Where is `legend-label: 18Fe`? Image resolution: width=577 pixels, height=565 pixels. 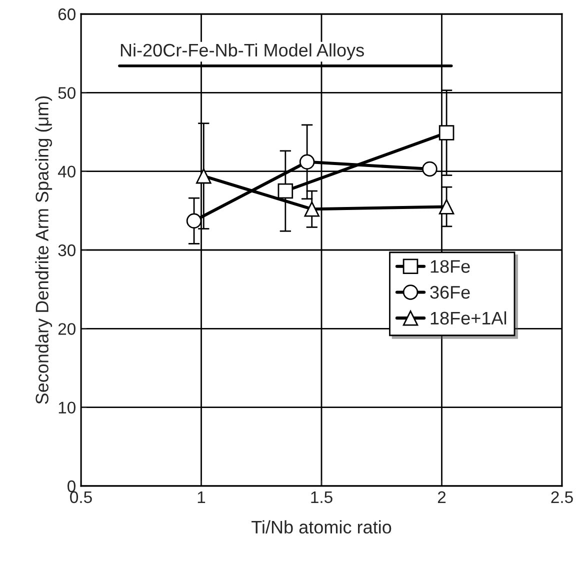
legend-label: 18Fe is located at coordinates (450, 266).